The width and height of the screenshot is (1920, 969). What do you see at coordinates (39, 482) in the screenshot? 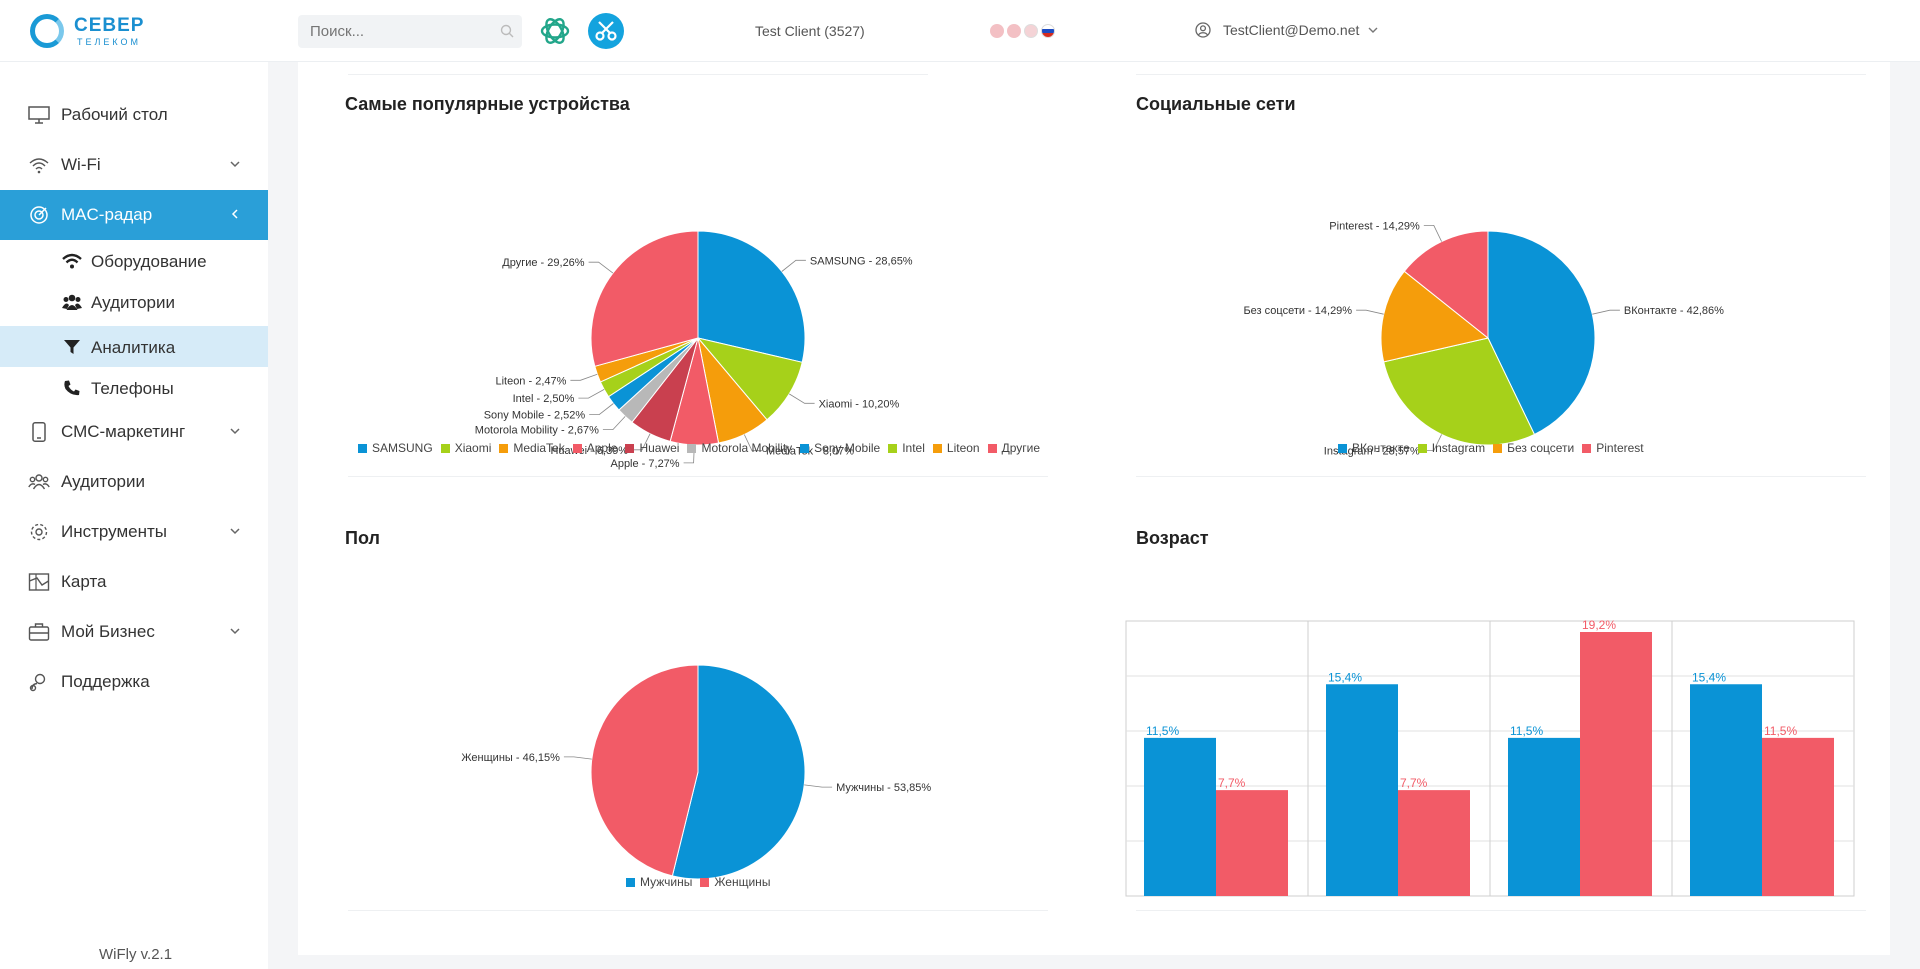
I see `users-icon` at bounding box center [39, 482].